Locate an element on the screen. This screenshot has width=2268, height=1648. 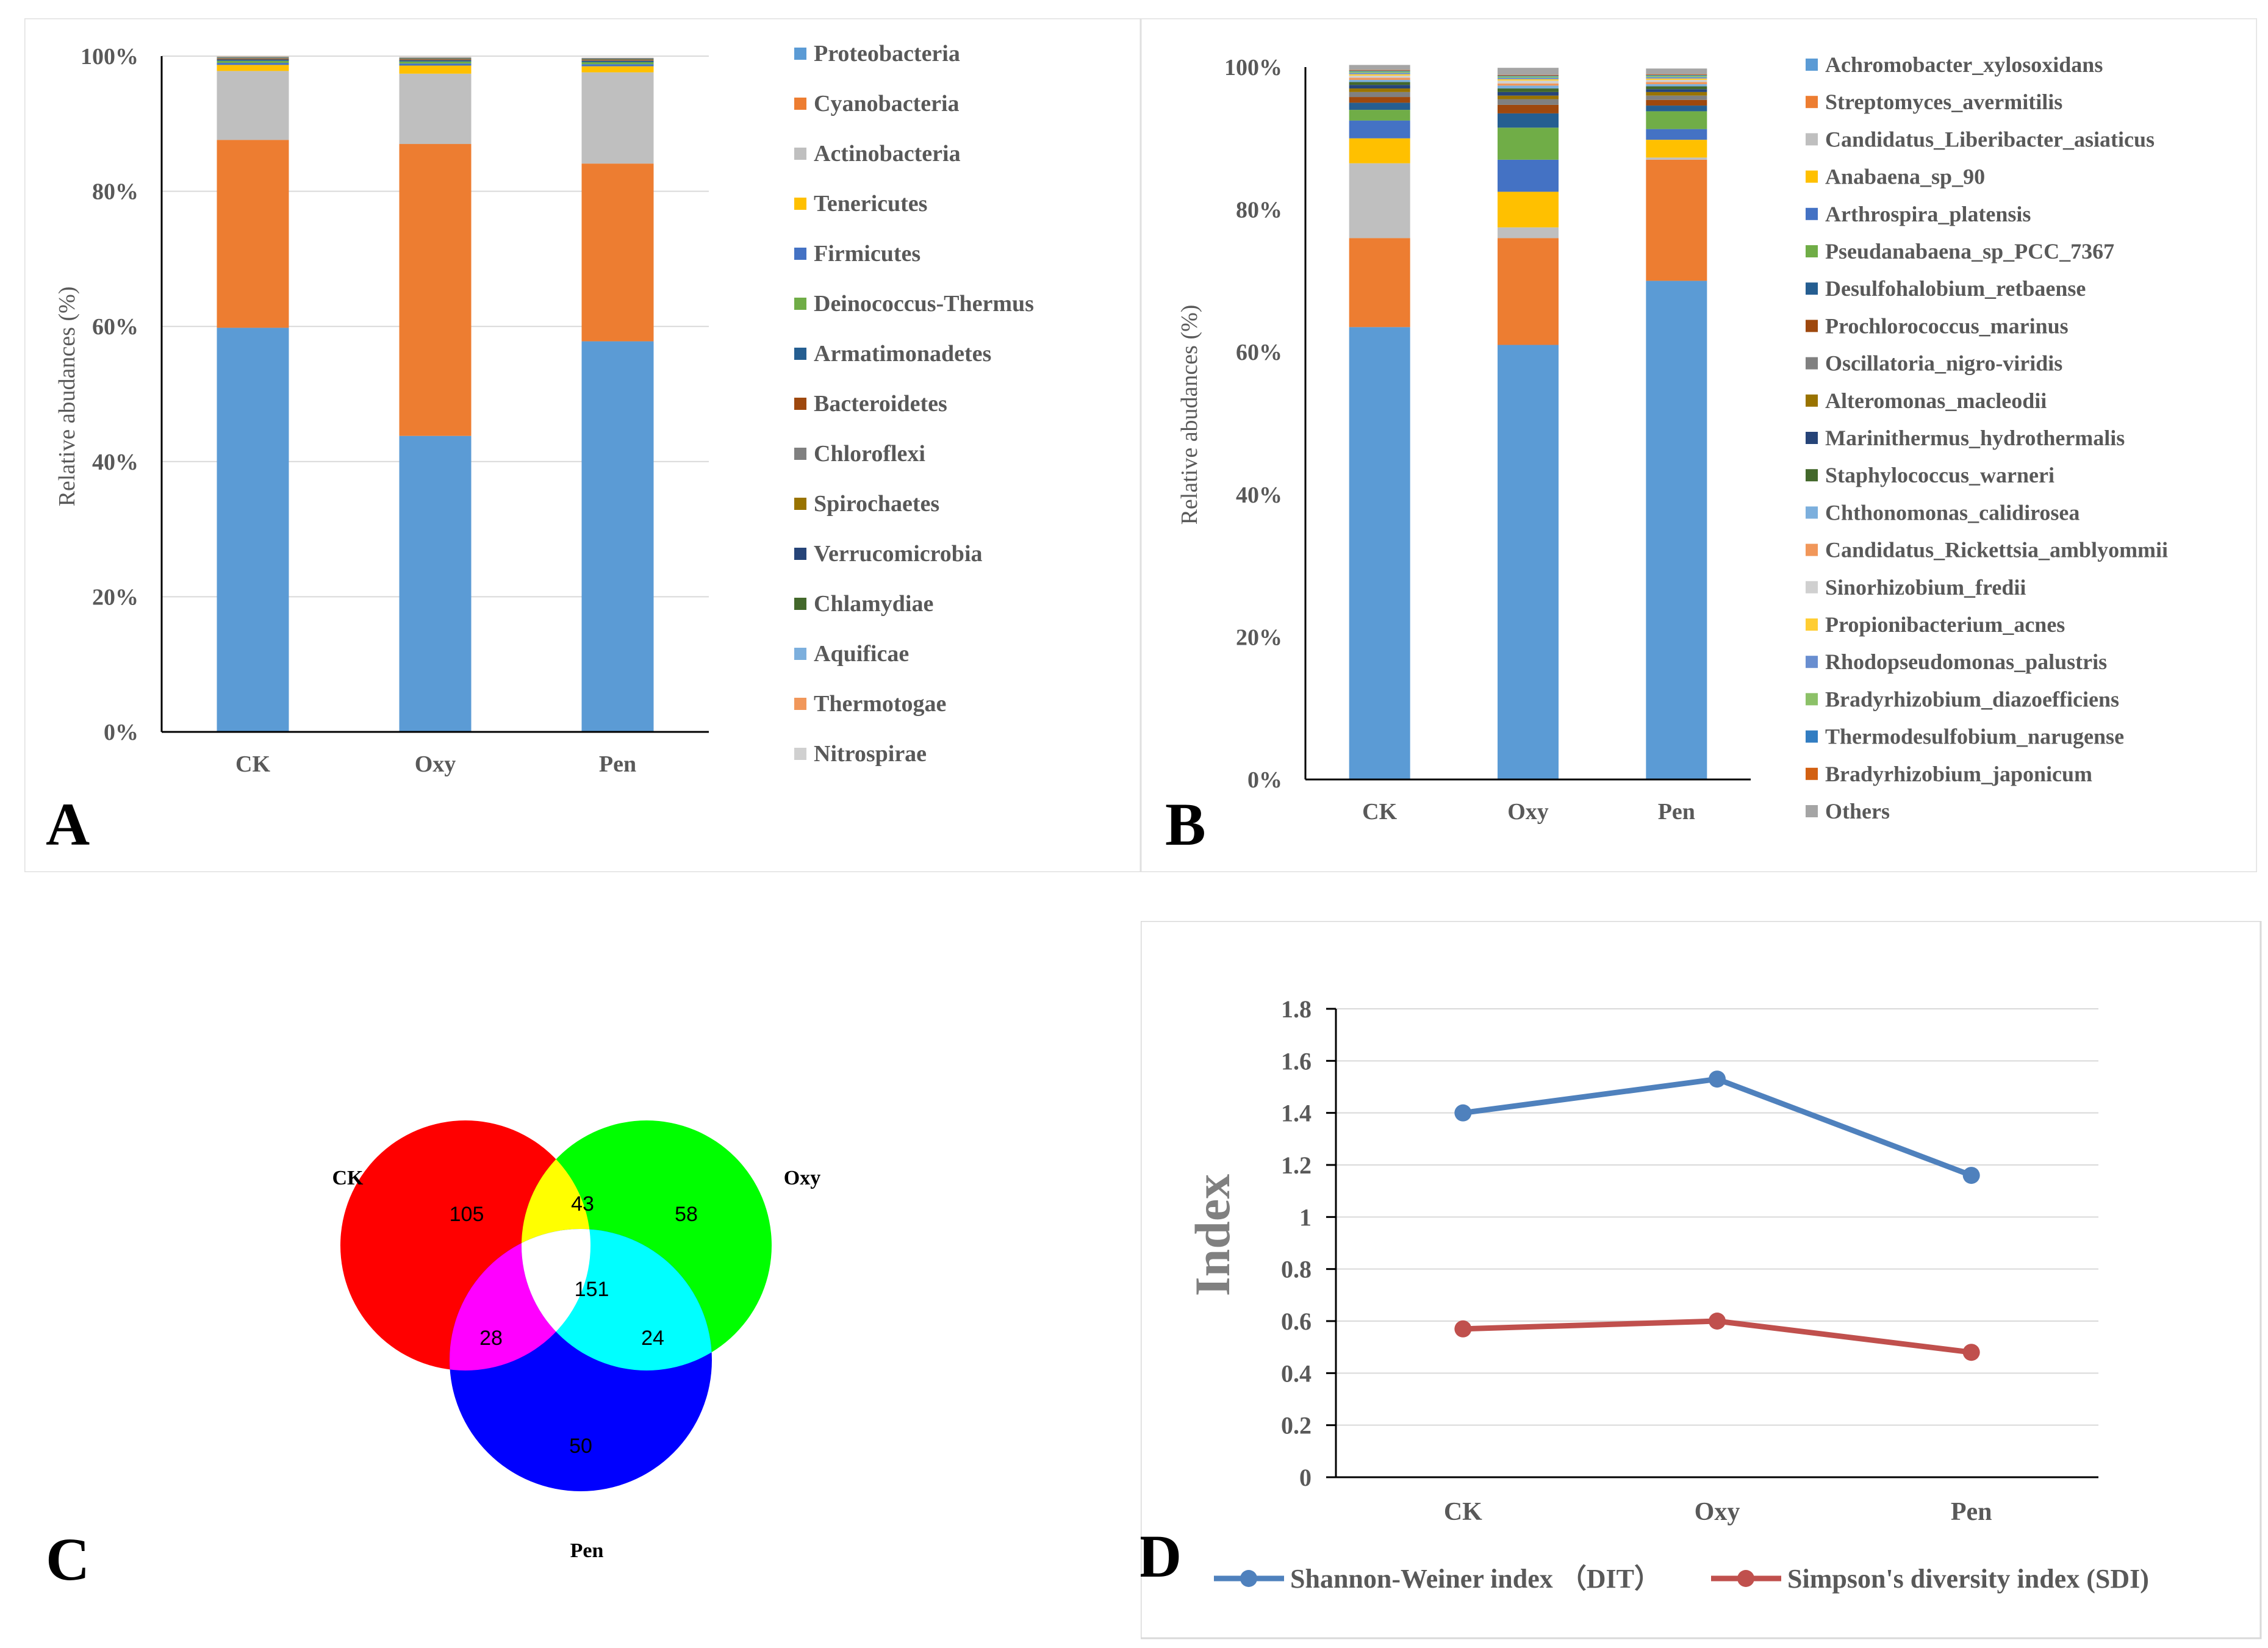
point-simpson-s-diversity-index-sdi-ck is located at coordinates (1463, 1329).